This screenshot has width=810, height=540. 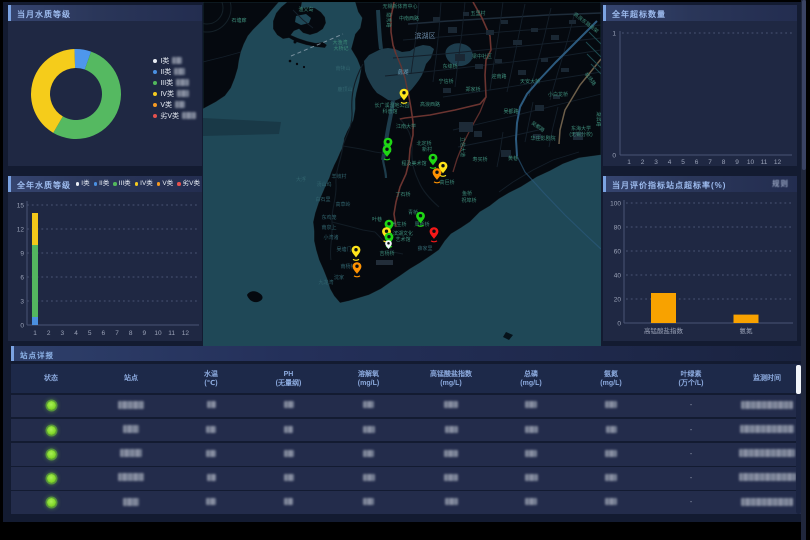 I want to click on panel-title: 当月评价指标站点超标率(%), so click(x=669, y=185).